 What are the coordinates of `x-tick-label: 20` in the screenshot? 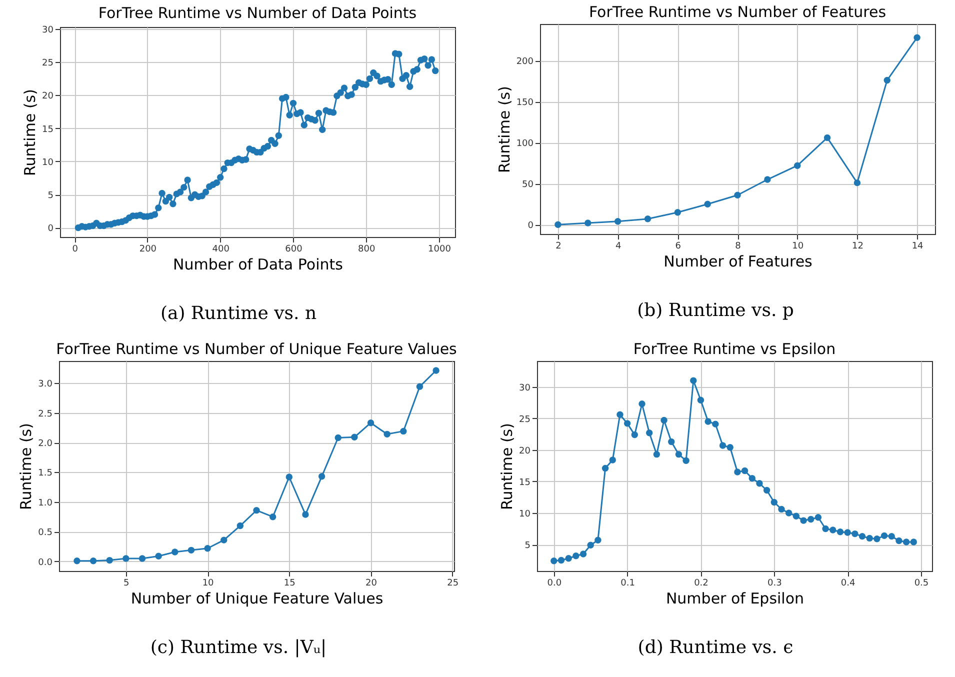 It's located at (372, 583).